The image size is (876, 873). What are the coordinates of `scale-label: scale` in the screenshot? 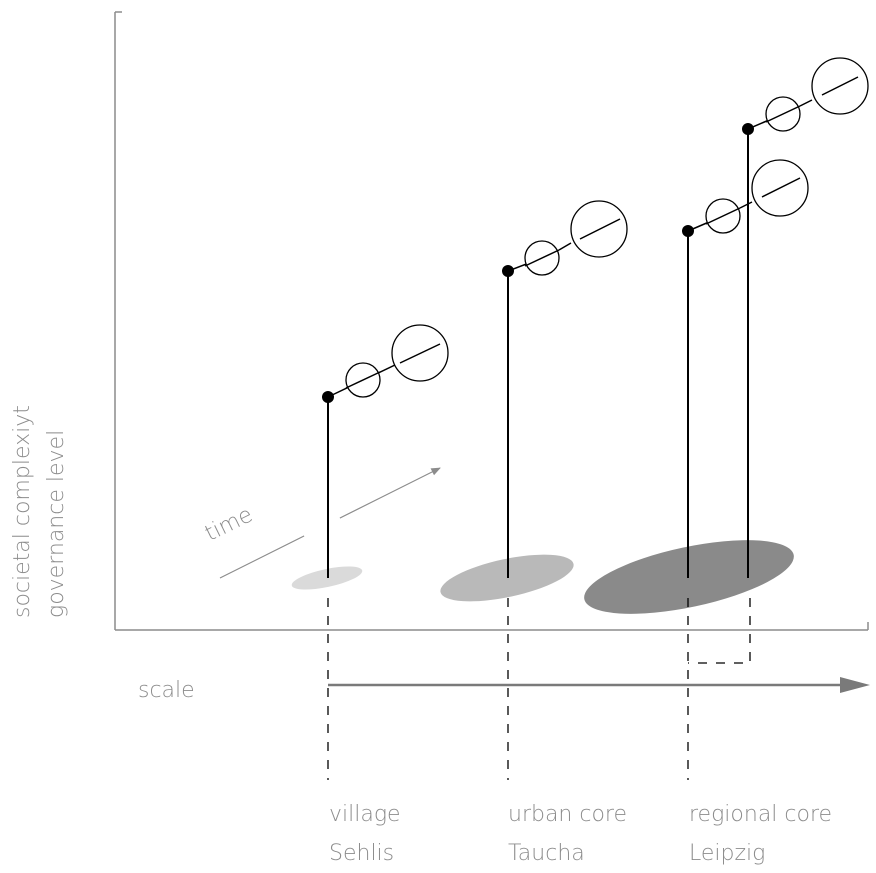 It's located at (166, 690).